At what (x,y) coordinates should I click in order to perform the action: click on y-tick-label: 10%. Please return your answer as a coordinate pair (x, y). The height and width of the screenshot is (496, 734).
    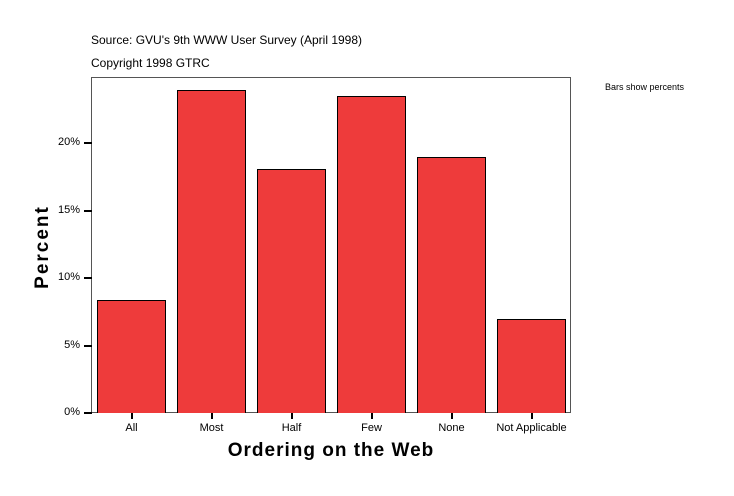
    Looking at the image, I should click on (68, 277).